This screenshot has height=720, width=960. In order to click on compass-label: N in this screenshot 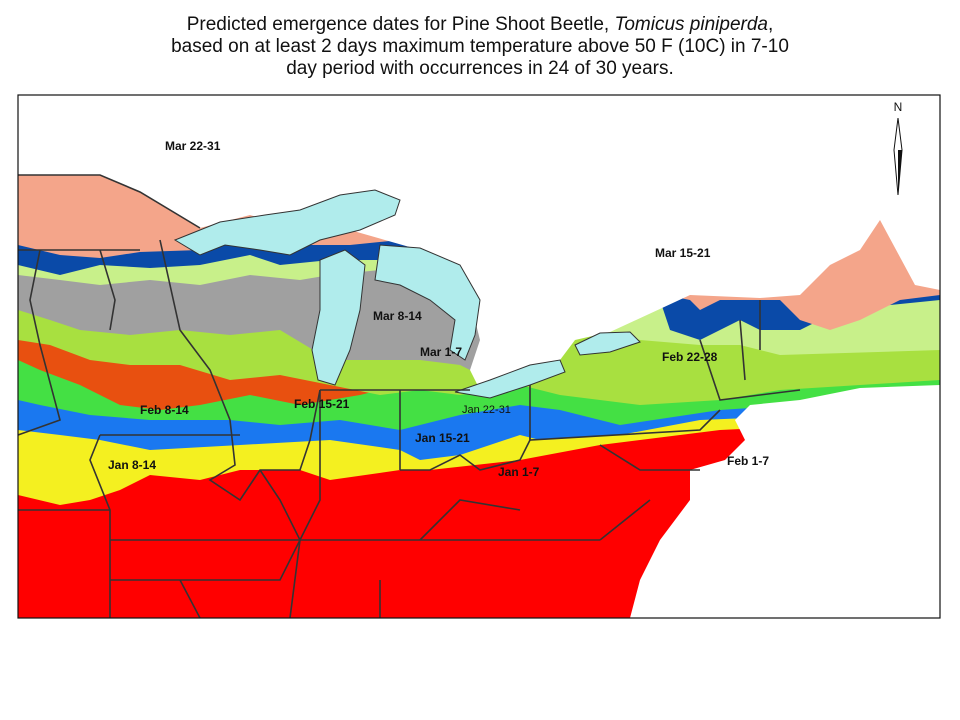, I will do `click(898, 107)`.